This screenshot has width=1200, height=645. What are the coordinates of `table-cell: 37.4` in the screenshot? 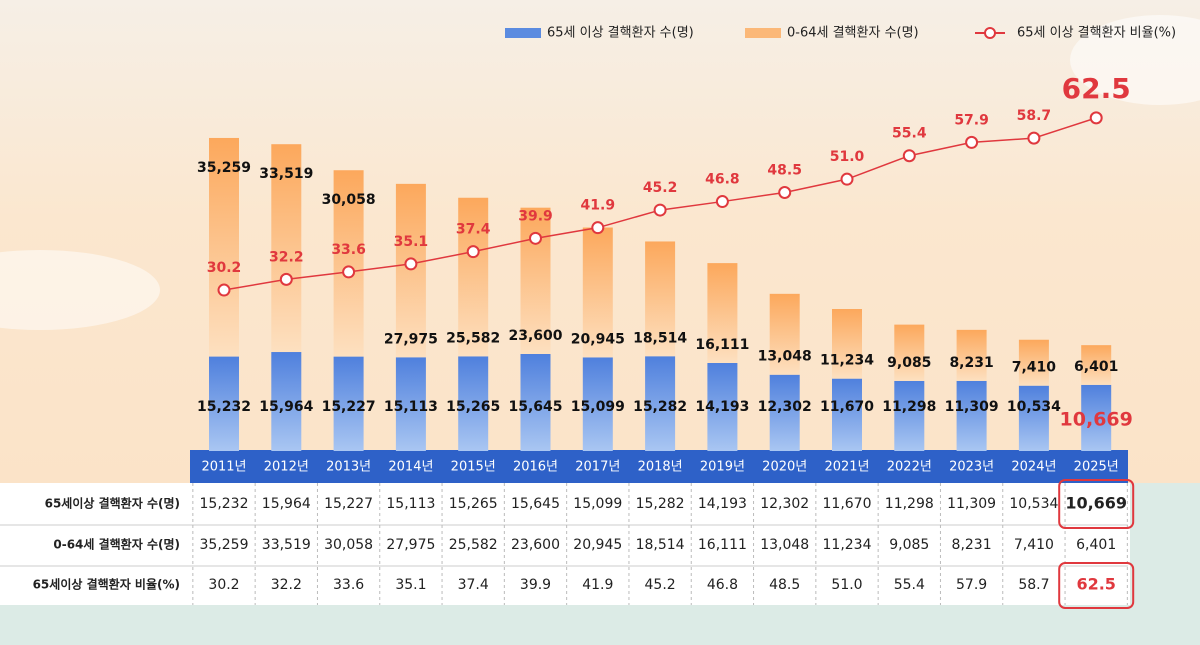 It's located at (473, 585).